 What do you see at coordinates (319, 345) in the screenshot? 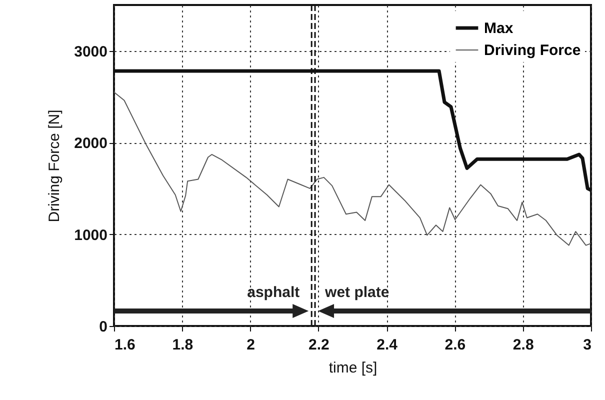
I see `x-tick-label: 2.2` at bounding box center [319, 345].